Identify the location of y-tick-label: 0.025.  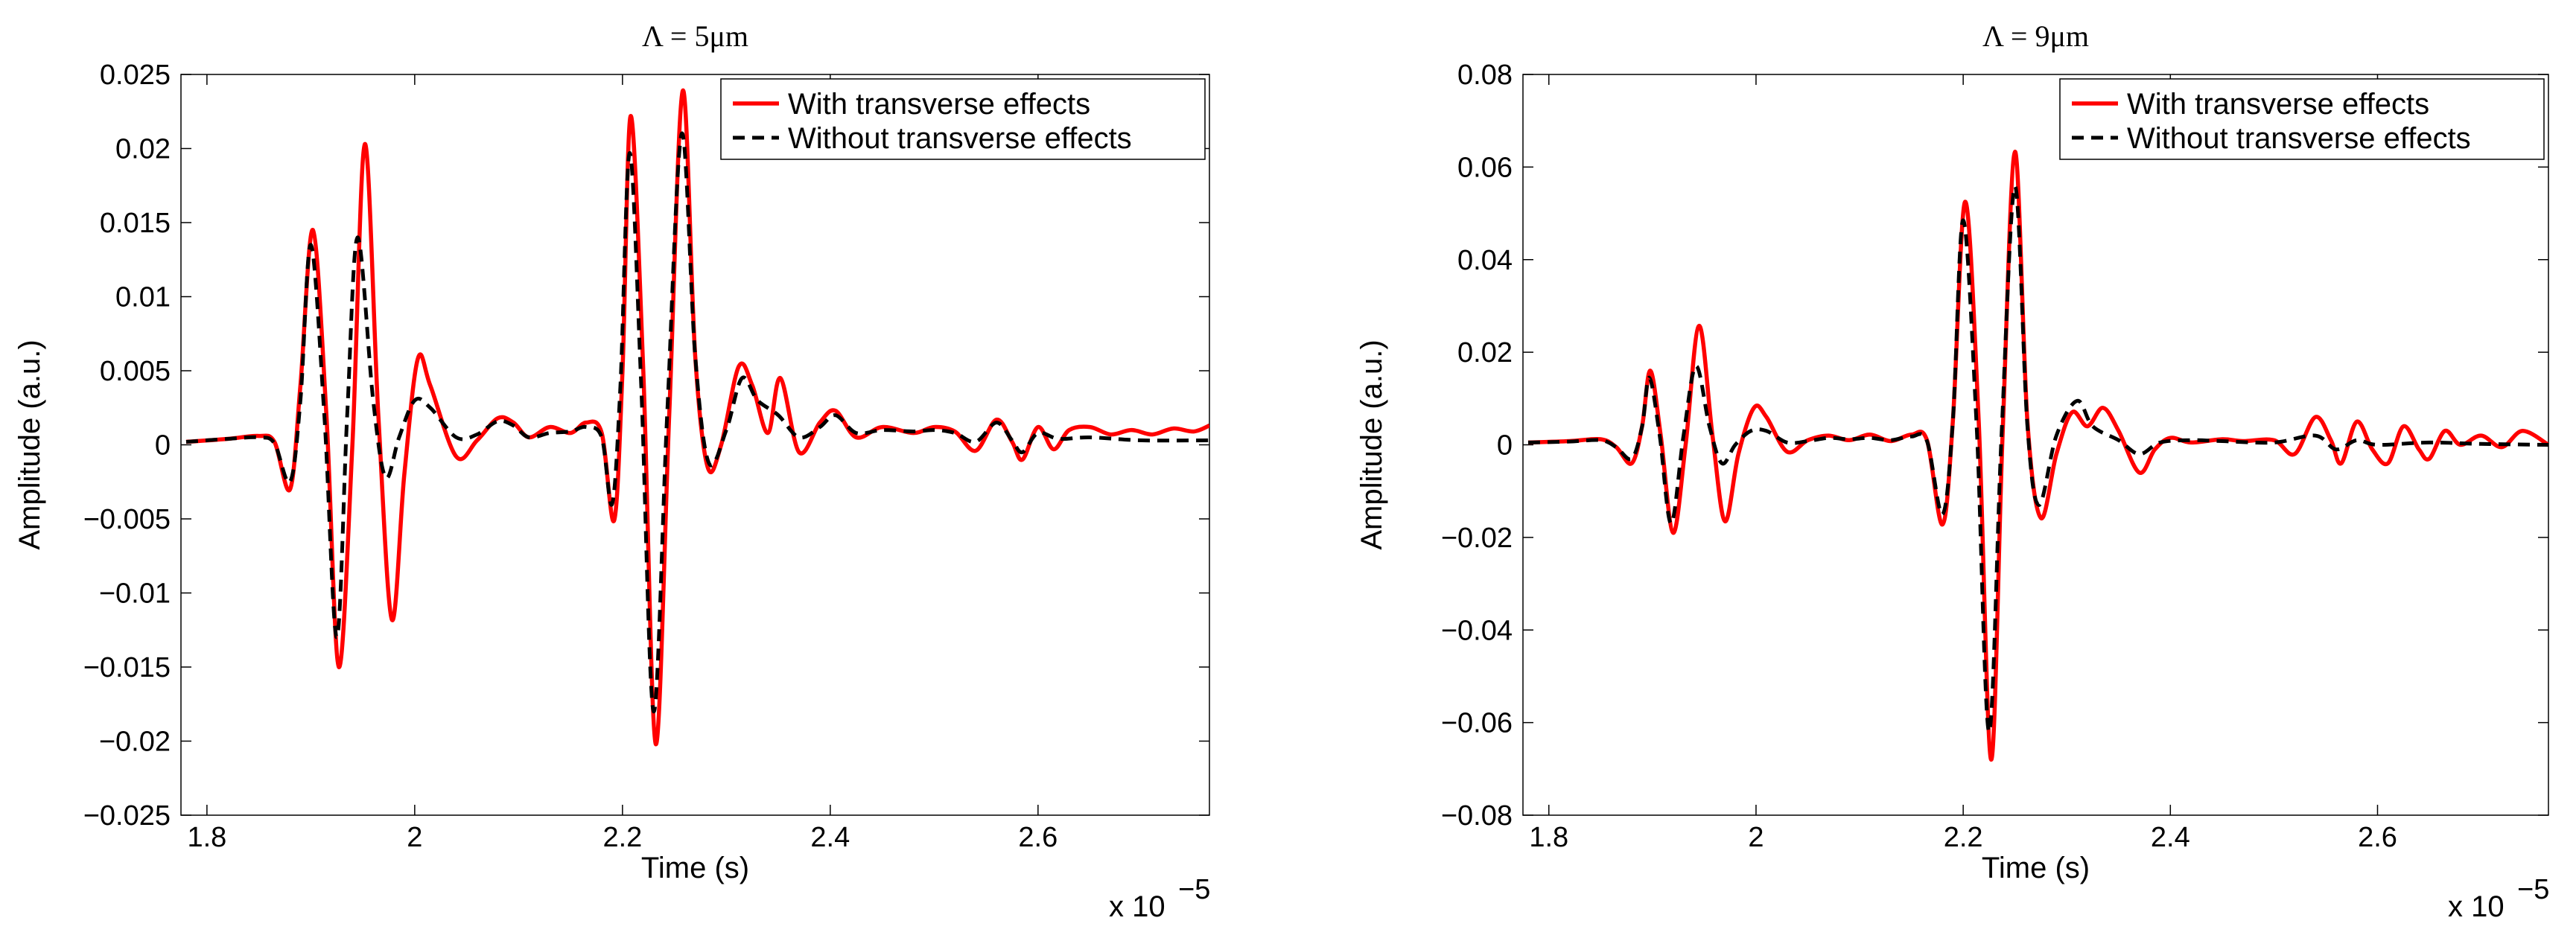
(135, 75).